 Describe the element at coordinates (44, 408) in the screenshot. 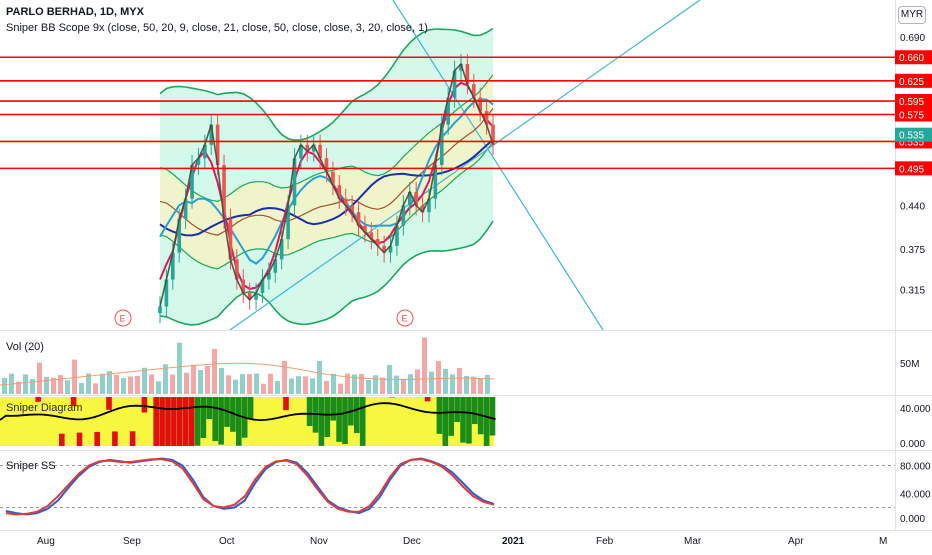

I see `diagram-label: Sniper Diagram` at that location.